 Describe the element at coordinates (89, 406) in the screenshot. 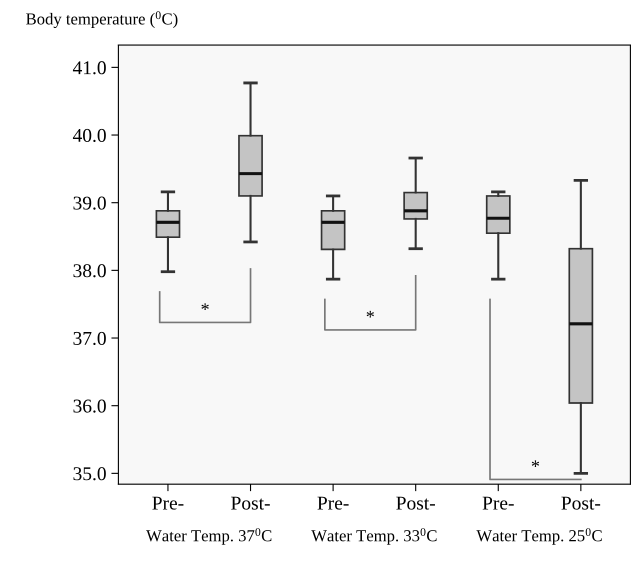

I see `y-tick-label: 36.0` at that location.